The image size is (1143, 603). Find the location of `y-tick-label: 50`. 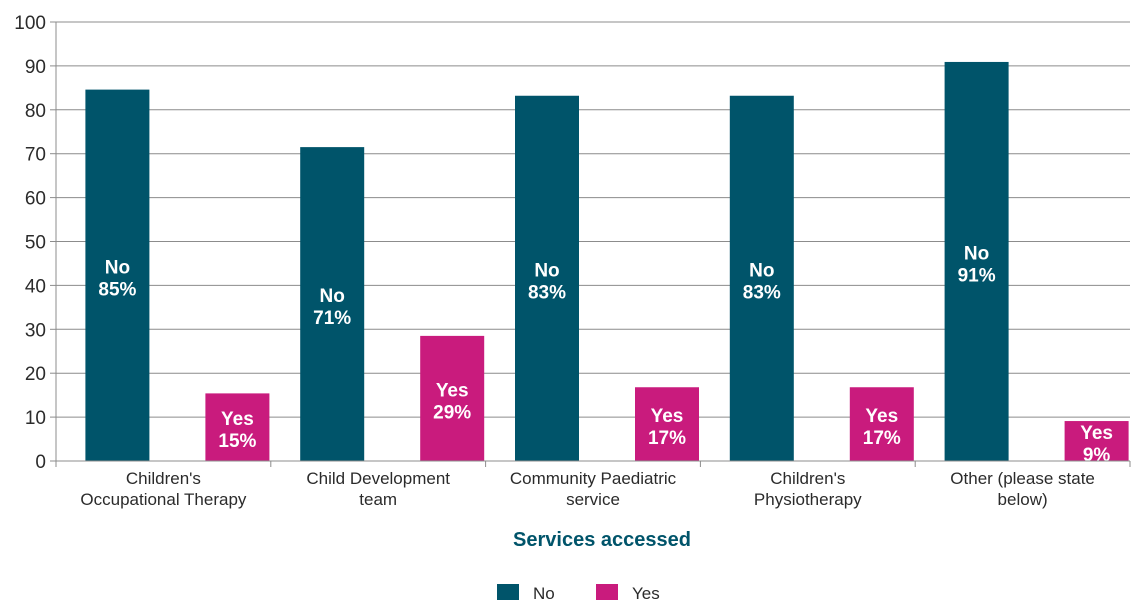

y-tick-label: 50 is located at coordinates (35, 243).